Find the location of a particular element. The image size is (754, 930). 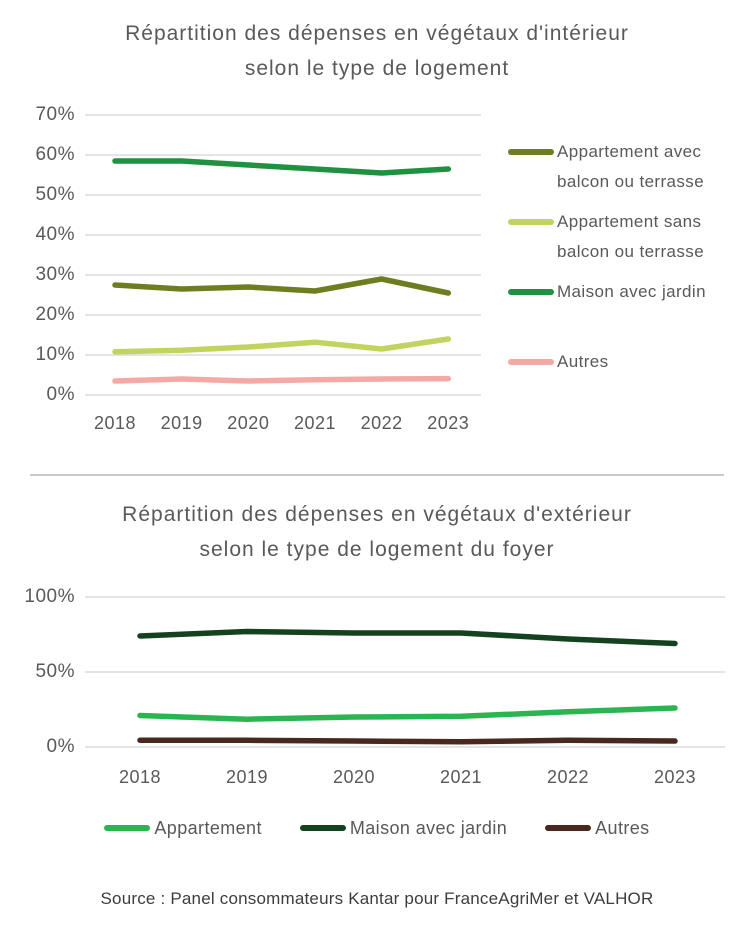

legend-item: Appartement avec balcon ou terrasse is located at coordinates (631, 172).